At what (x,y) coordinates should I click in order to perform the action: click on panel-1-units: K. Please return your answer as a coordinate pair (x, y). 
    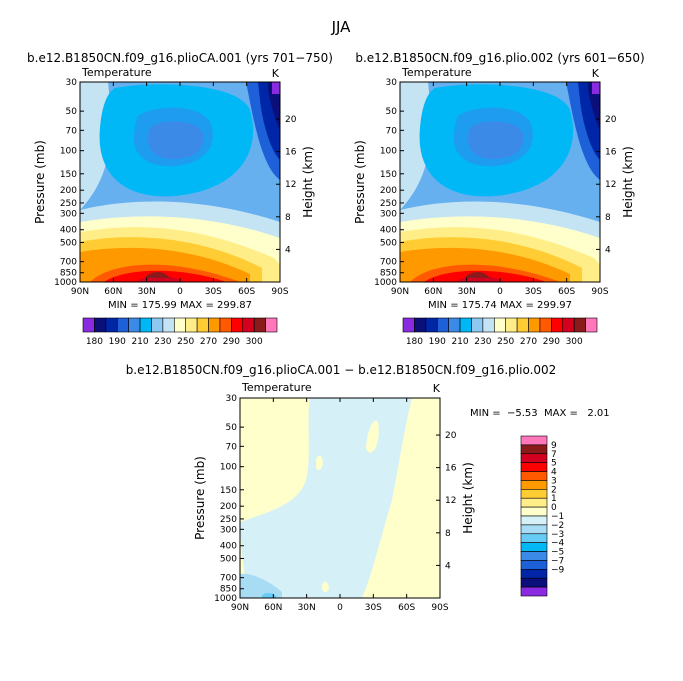
    Looking at the image, I should click on (276, 73).